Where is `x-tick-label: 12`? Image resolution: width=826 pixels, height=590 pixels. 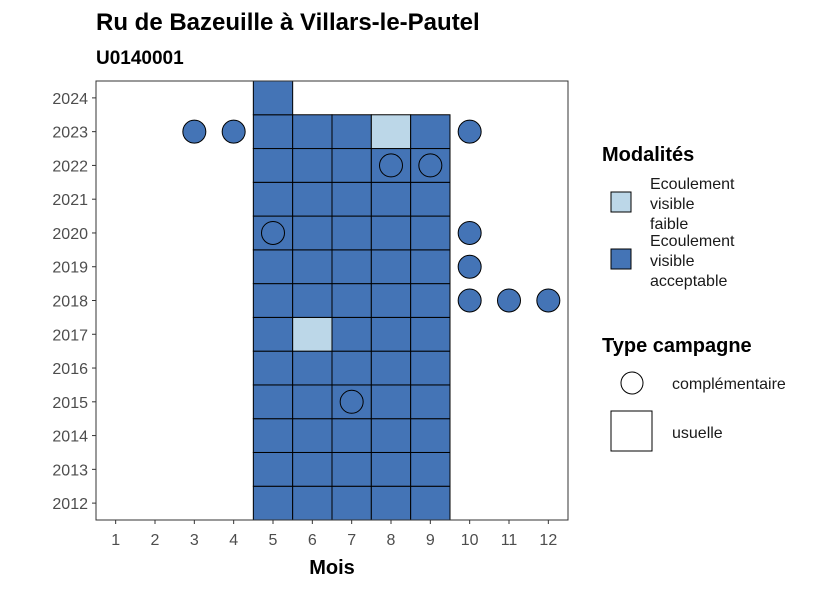
x-tick-label: 12 is located at coordinates (548, 540).